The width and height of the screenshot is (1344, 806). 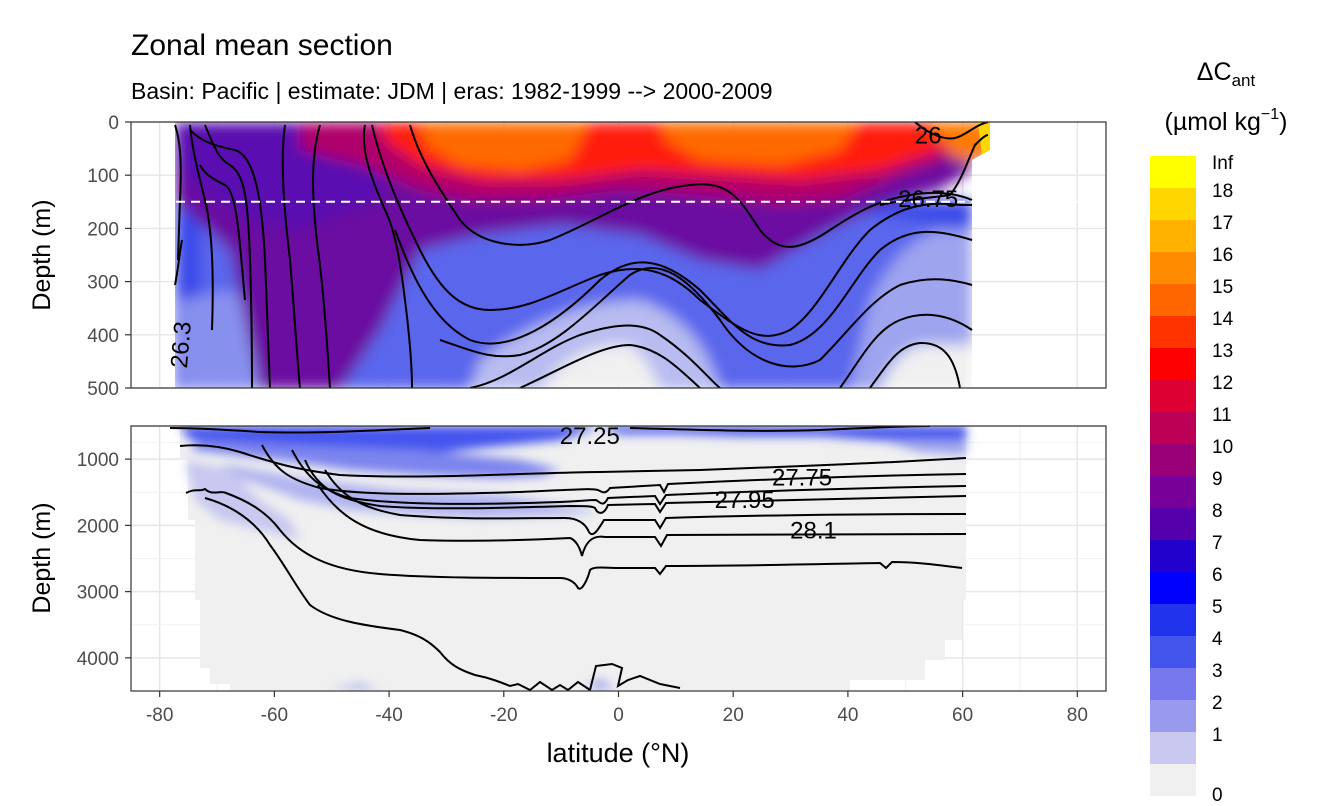 I want to click on x-tick-label: 20, so click(x=733, y=715).